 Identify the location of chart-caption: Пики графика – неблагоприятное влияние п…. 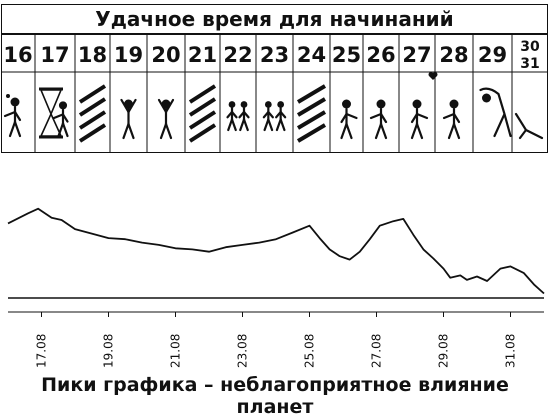
(275, 396).